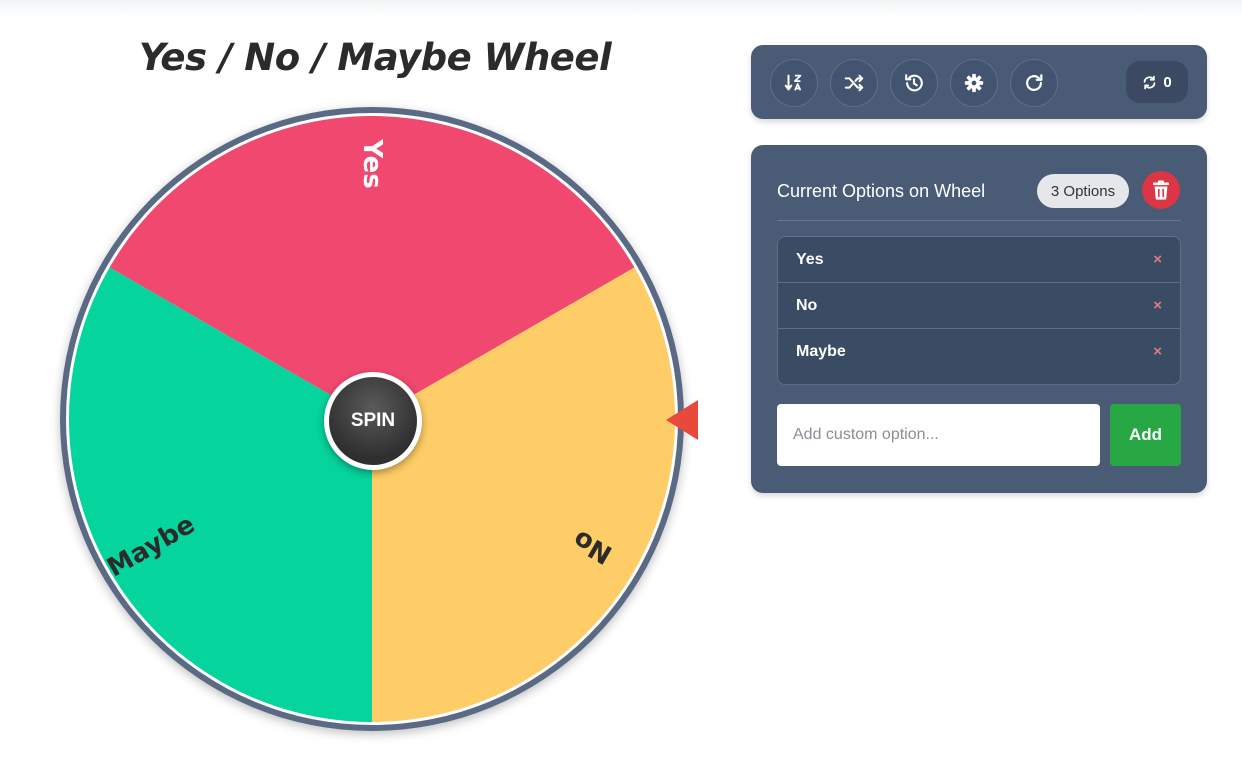 The height and width of the screenshot is (777, 1242). What do you see at coordinates (979, 220) in the screenshot?
I see `panel-divider` at bounding box center [979, 220].